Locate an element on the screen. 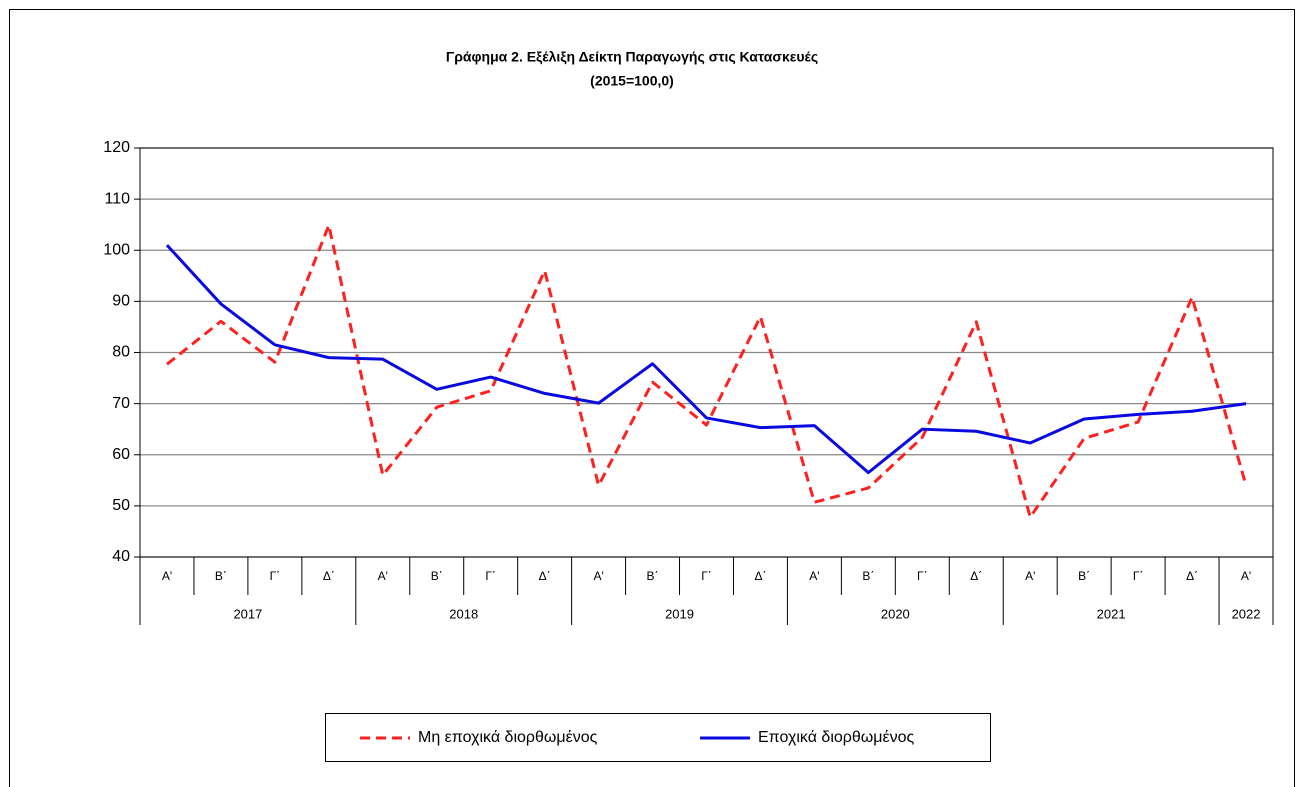 The height and width of the screenshot is (787, 1304). chart-subtitle: (2015=100,0) is located at coordinates (632, 81).